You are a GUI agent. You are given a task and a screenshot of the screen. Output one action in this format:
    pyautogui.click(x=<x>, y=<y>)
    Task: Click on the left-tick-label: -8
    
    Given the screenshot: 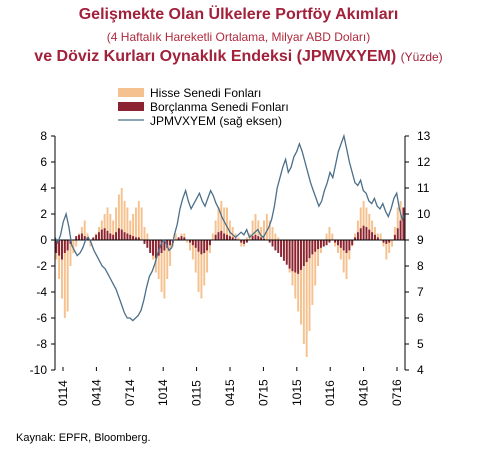 What is the action you would take?
    pyautogui.click(x=41, y=344)
    